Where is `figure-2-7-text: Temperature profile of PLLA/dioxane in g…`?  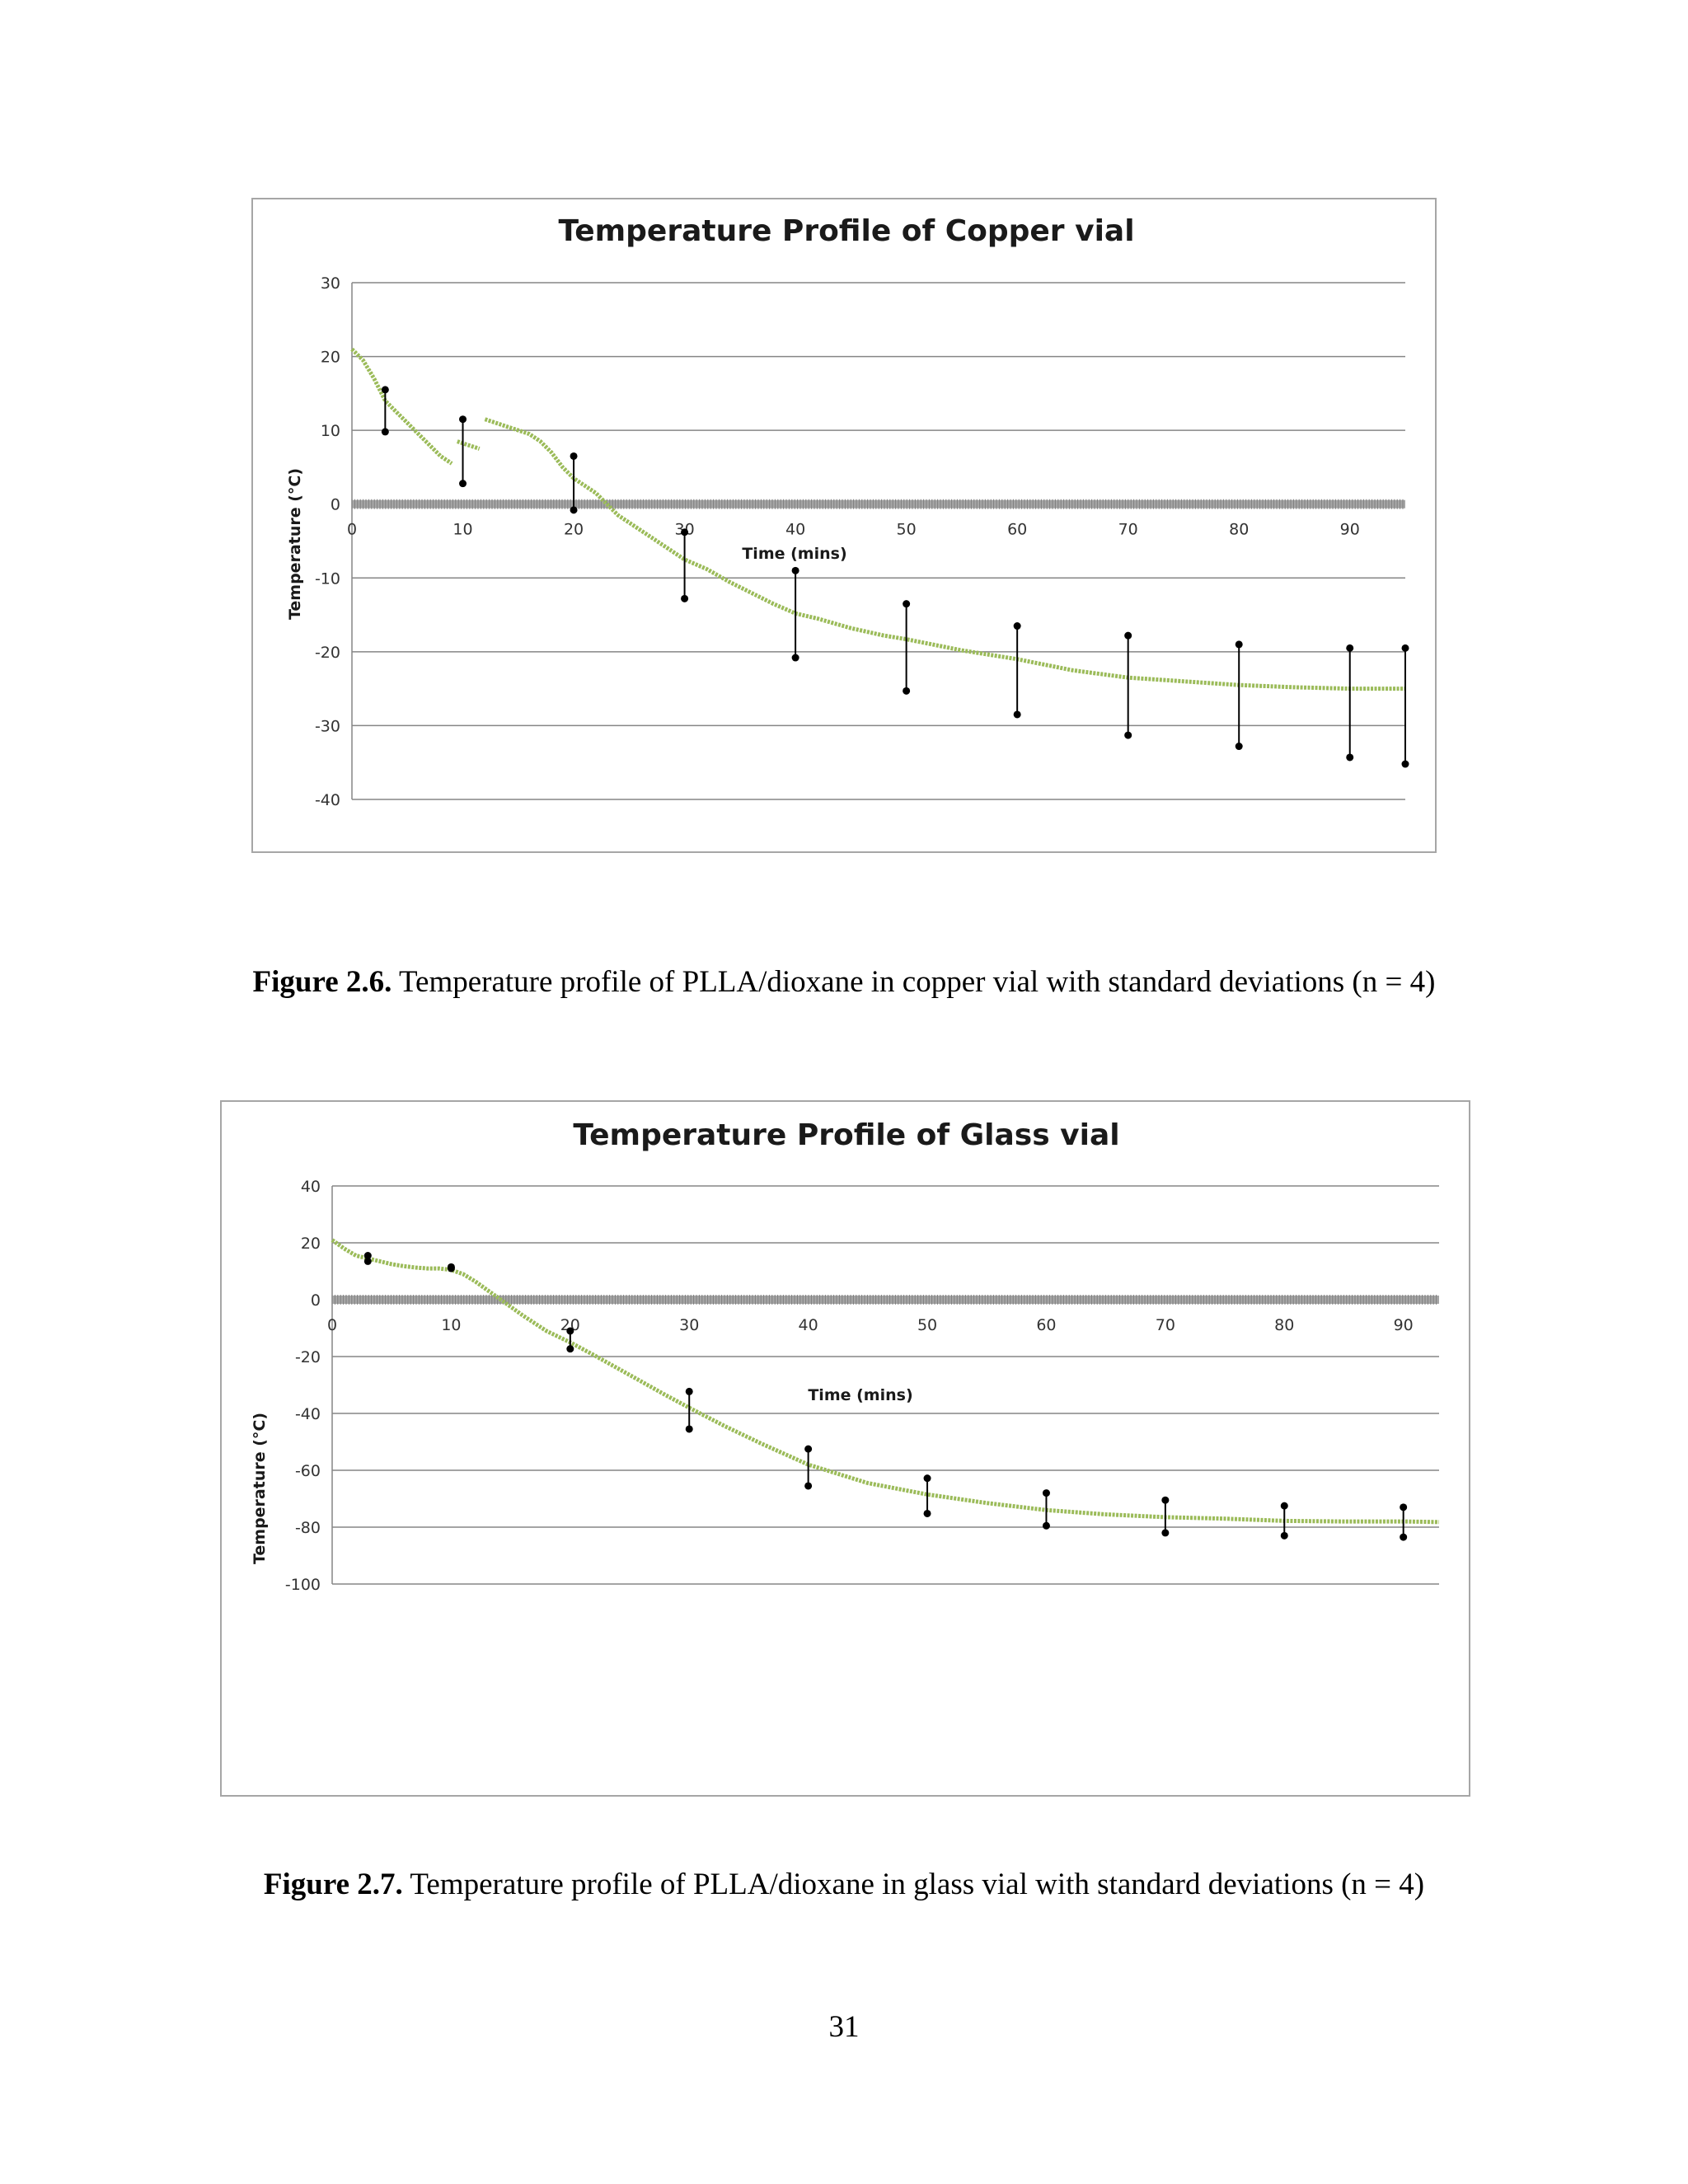 figure-2-7-text: Temperature profile of PLLA/dioxane in g… is located at coordinates (914, 1884).